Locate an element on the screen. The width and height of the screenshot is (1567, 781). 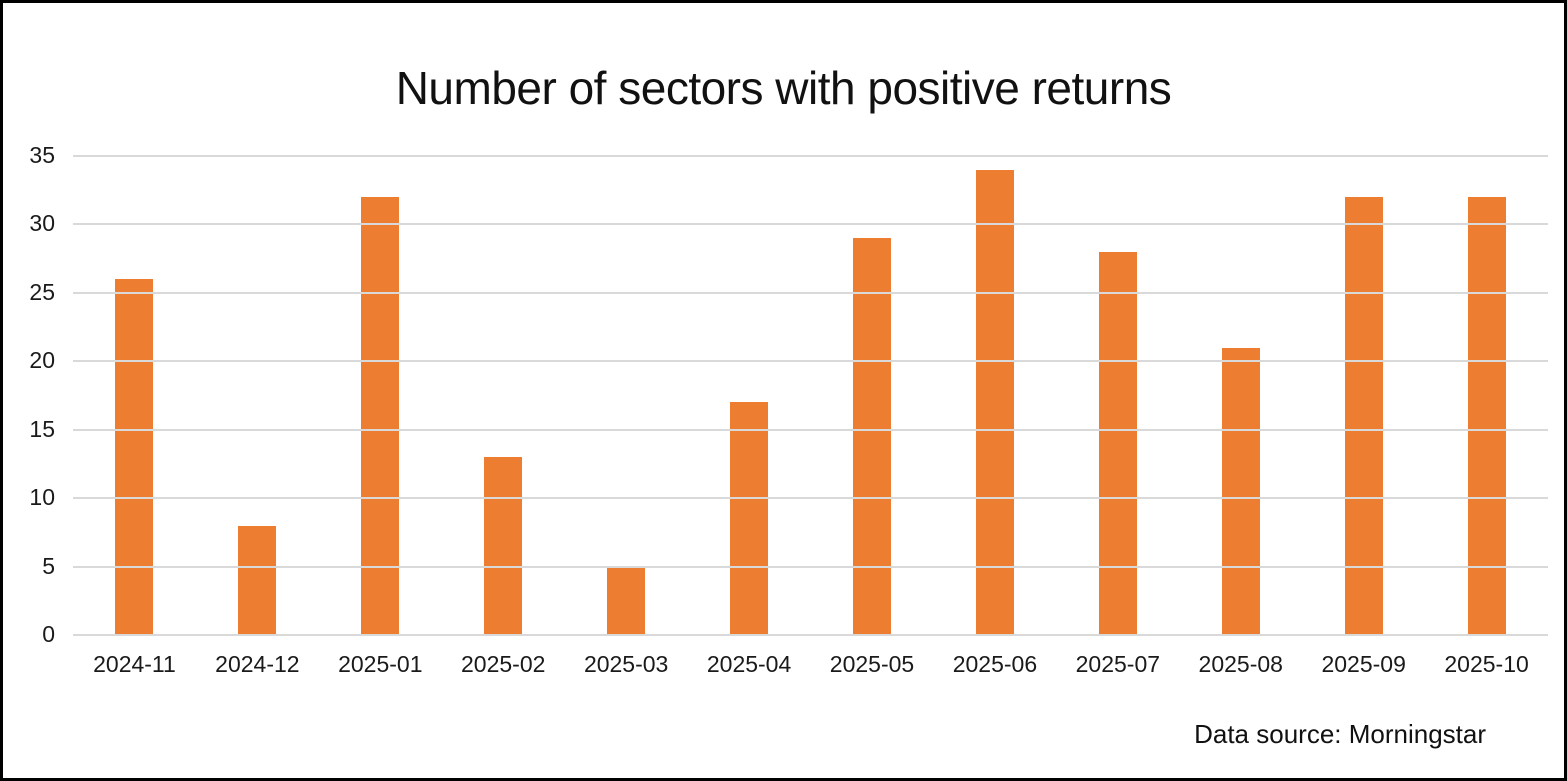
x-axis-label: 2025-04 is located at coordinates (749, 664).